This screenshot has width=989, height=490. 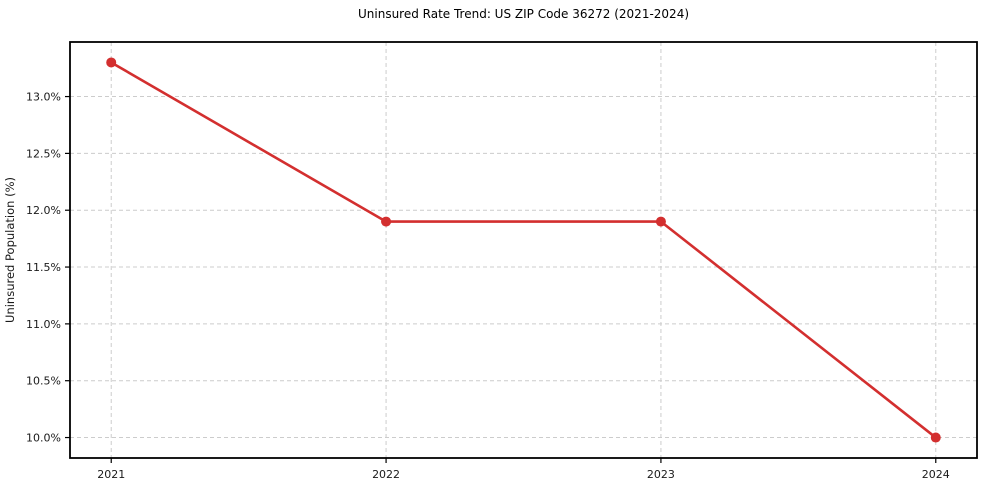 I want to click on x-tick-label: 2024, so click(x=936, y=474).